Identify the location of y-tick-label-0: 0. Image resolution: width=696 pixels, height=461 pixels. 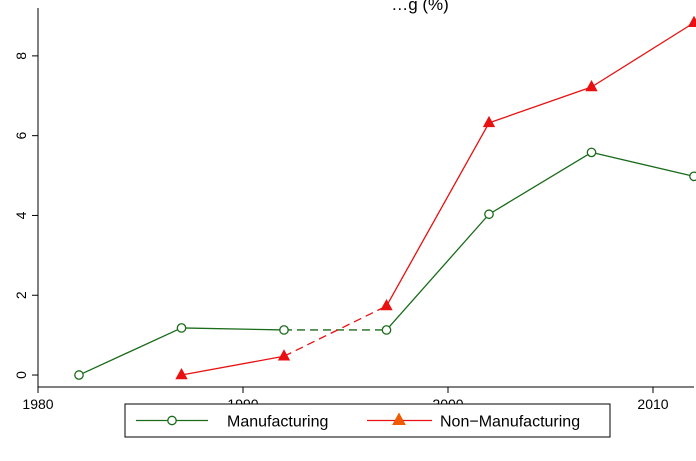
(21, 375).